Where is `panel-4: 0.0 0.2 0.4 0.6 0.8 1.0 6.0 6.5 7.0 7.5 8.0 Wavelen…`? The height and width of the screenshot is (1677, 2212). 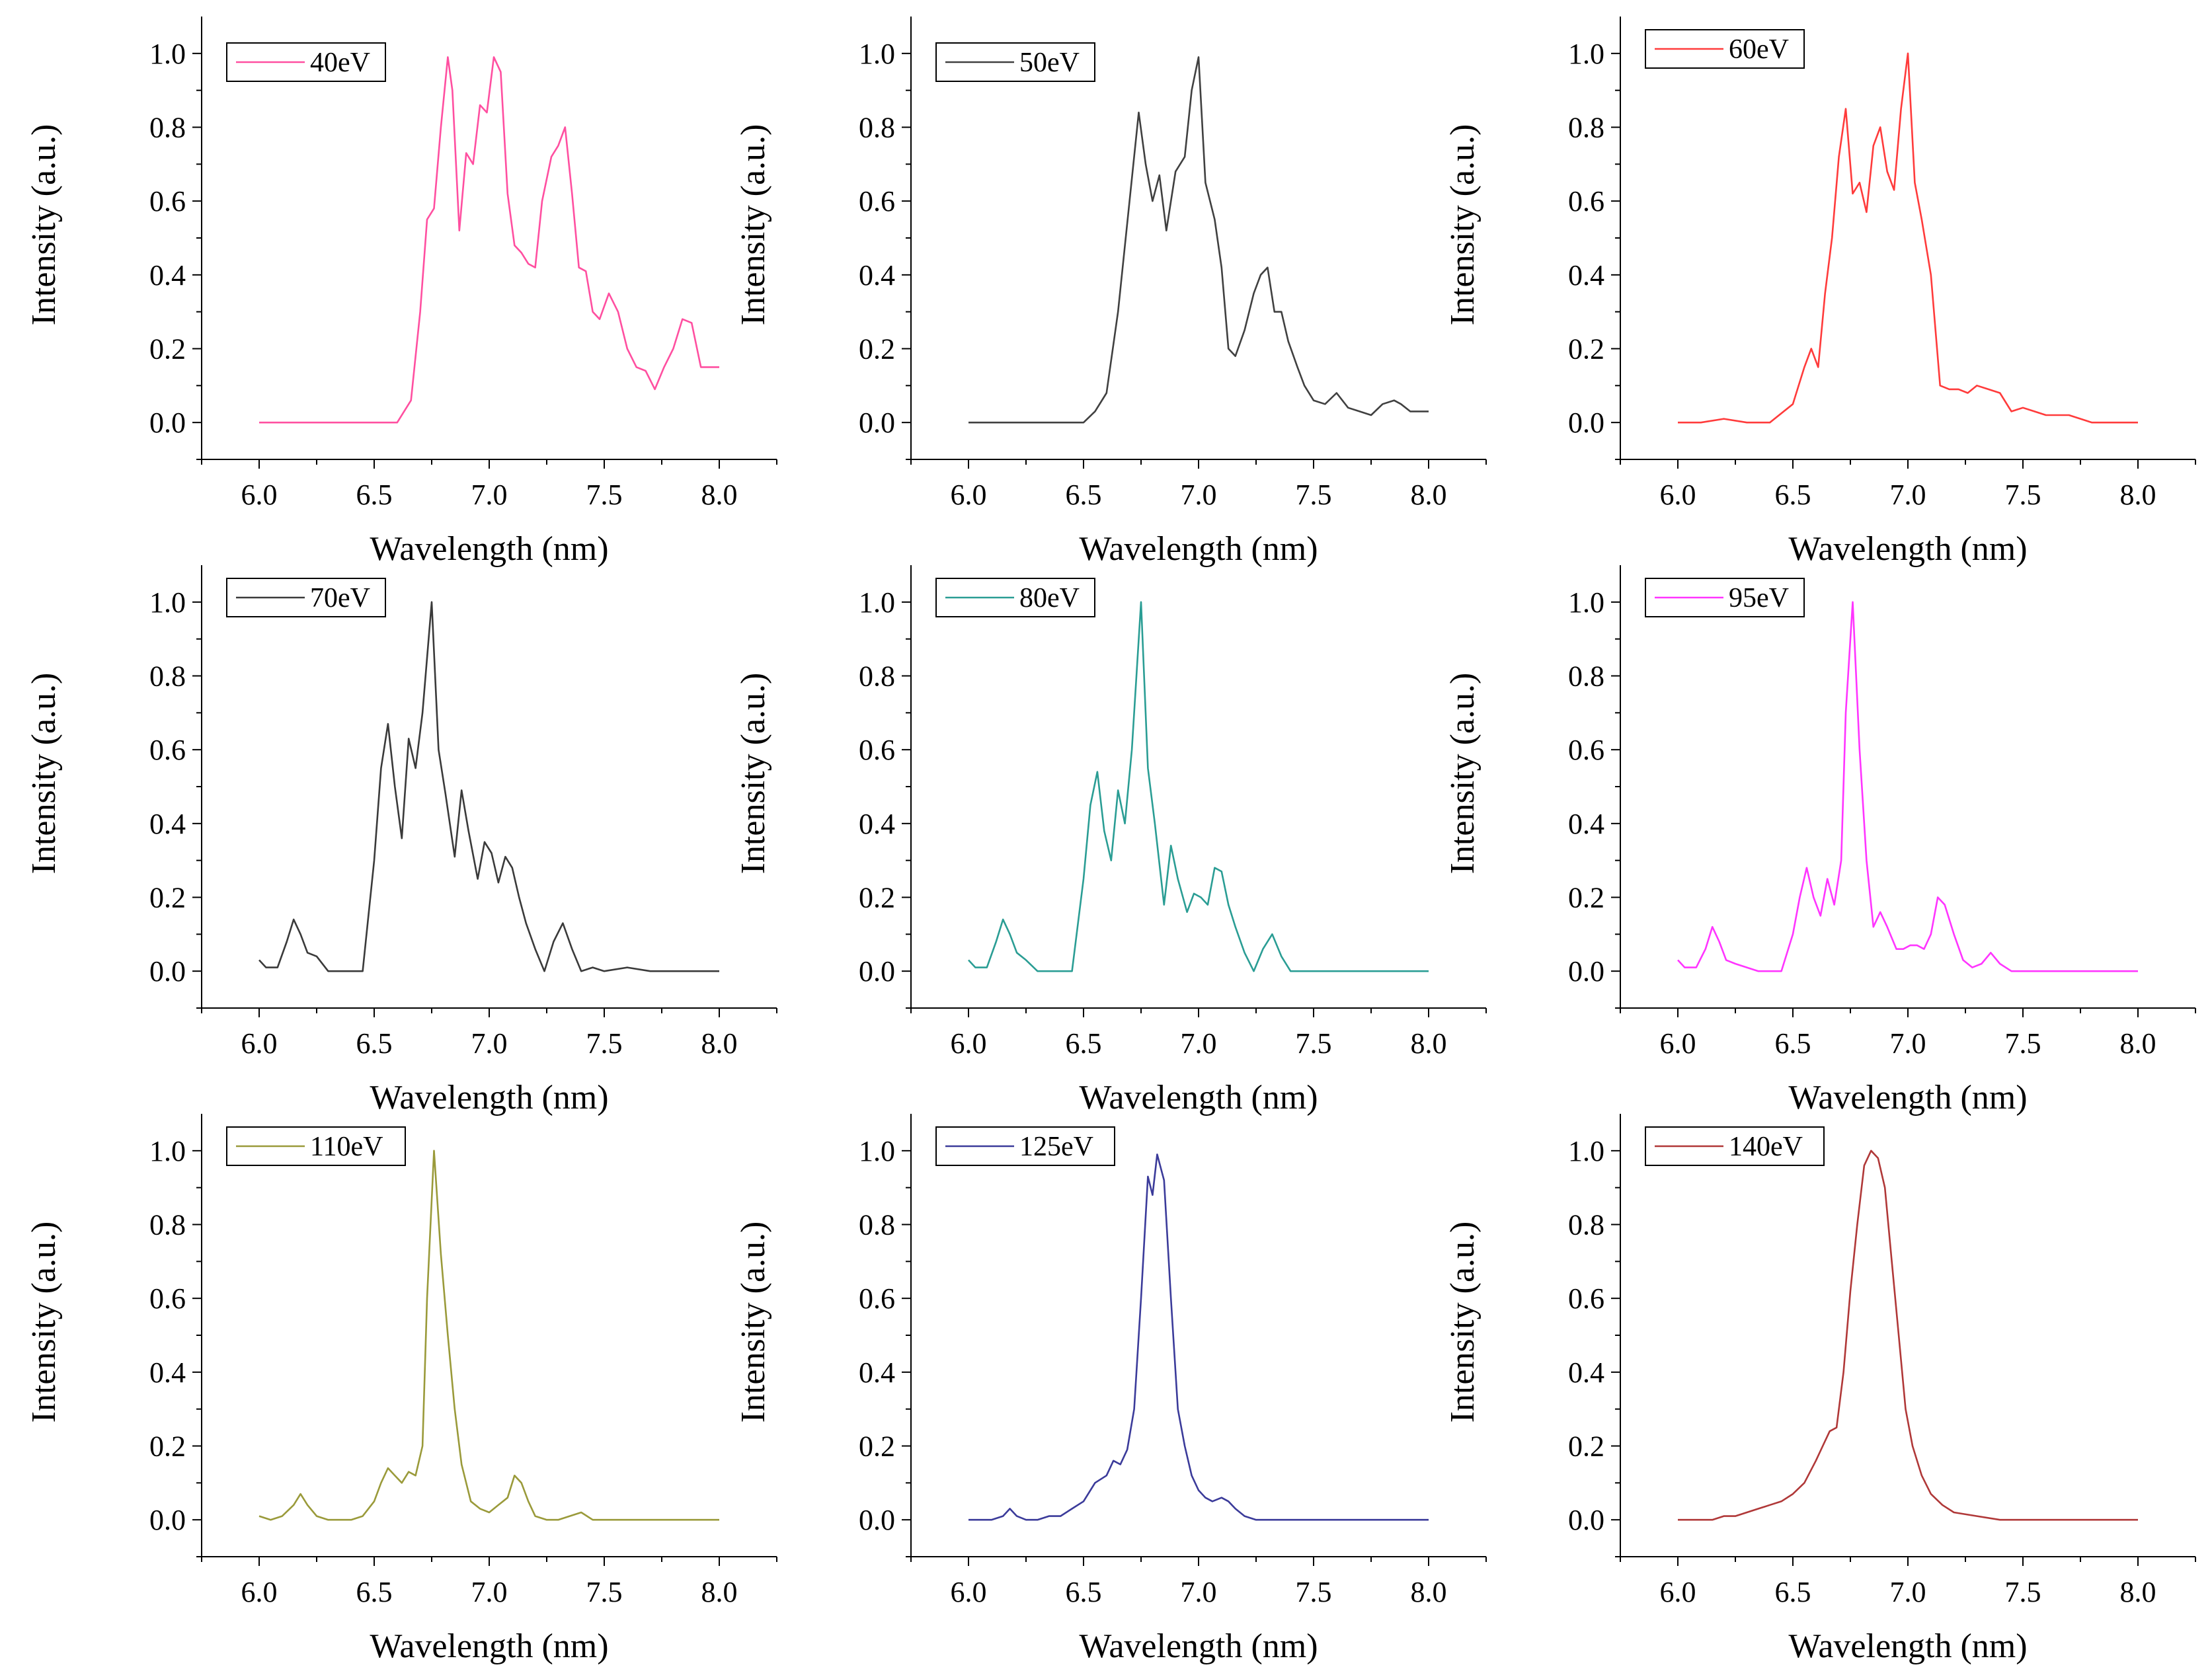 panel-4: 0.0 0.2 0.4 0.6 0.8 1.0 6.0 6.5 7.0 7.5 8.0 Wavelen… is located at coordinates (401, 840).